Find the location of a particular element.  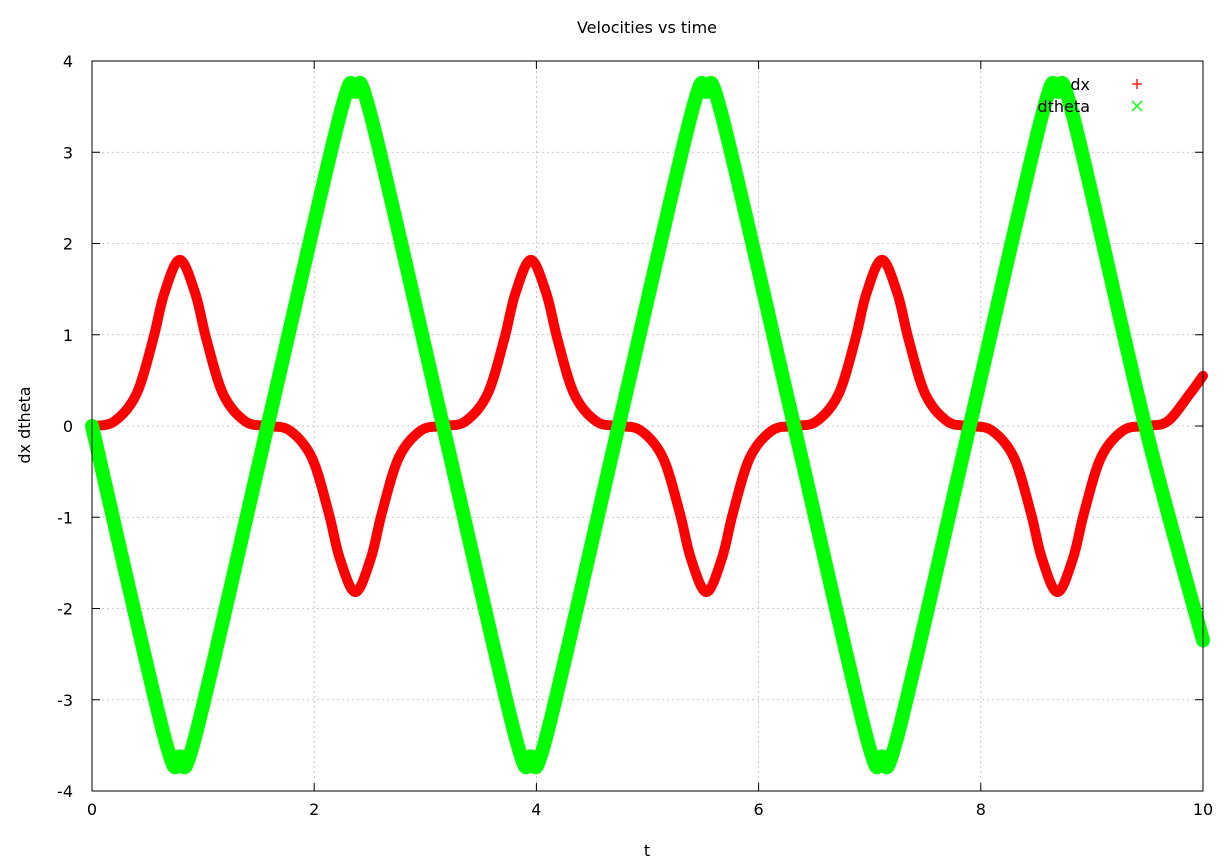

y-axis-label: dx dtheta is located at coordinates (24, 424).